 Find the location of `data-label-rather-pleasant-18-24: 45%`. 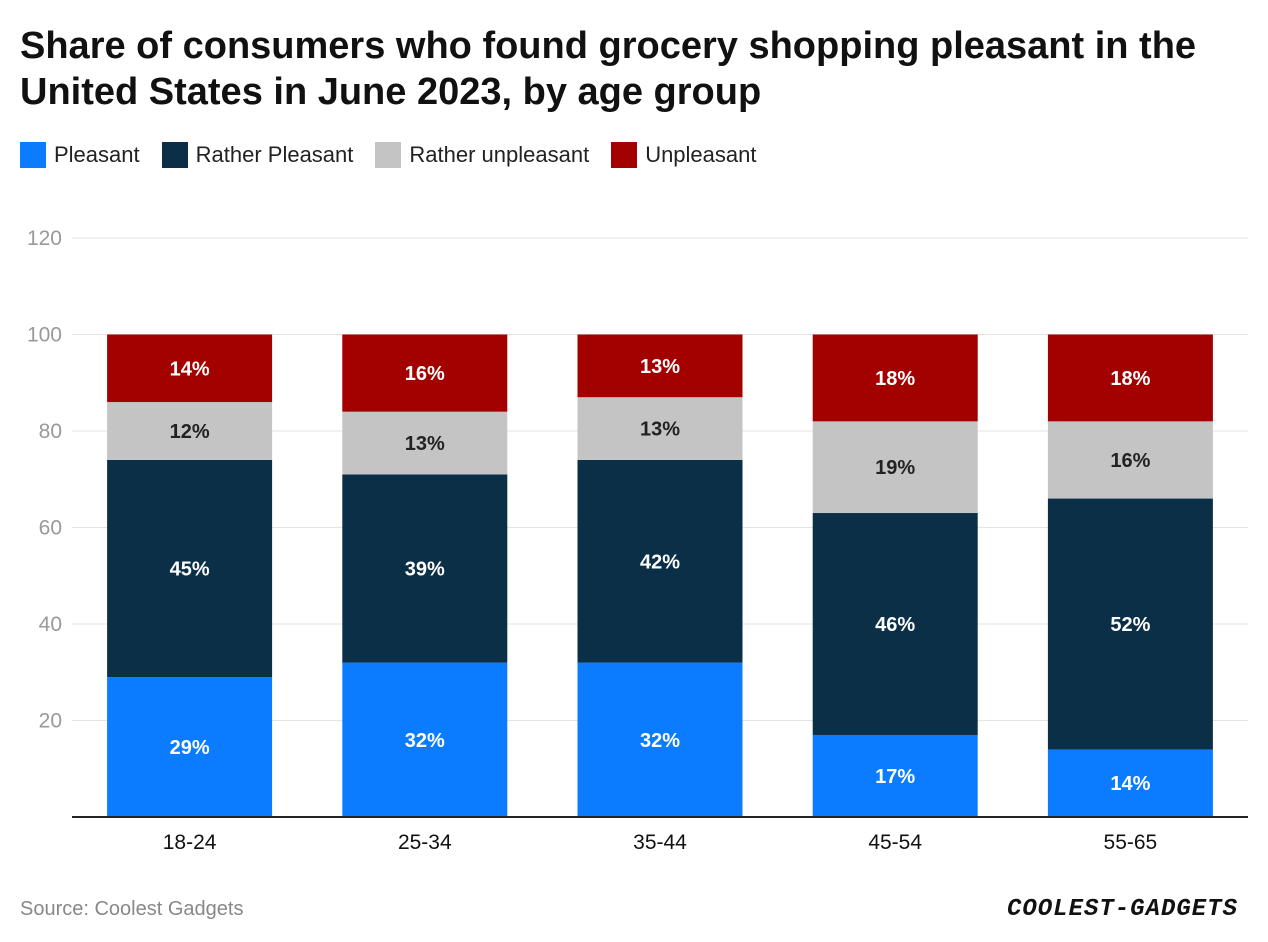

data-label-rather-pleasant-18-24: 45% is located at coordinates (190, 570).